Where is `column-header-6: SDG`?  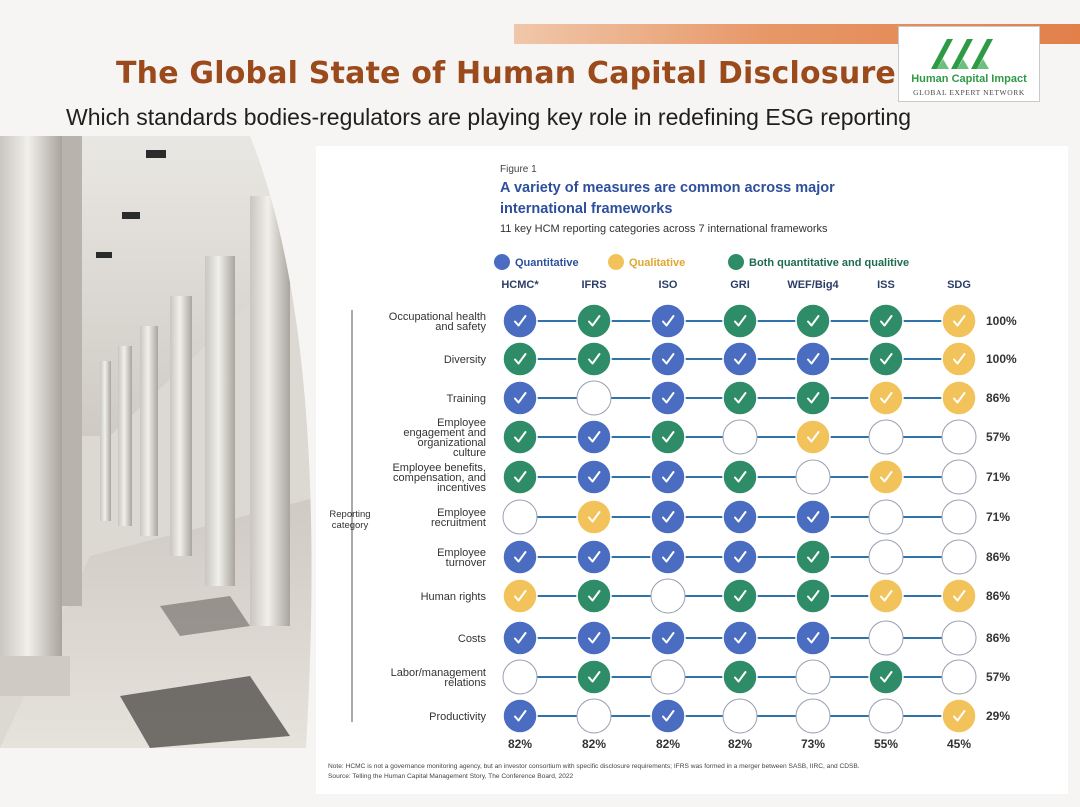 column-header-6: SDG is located at coordinates (959, 285).